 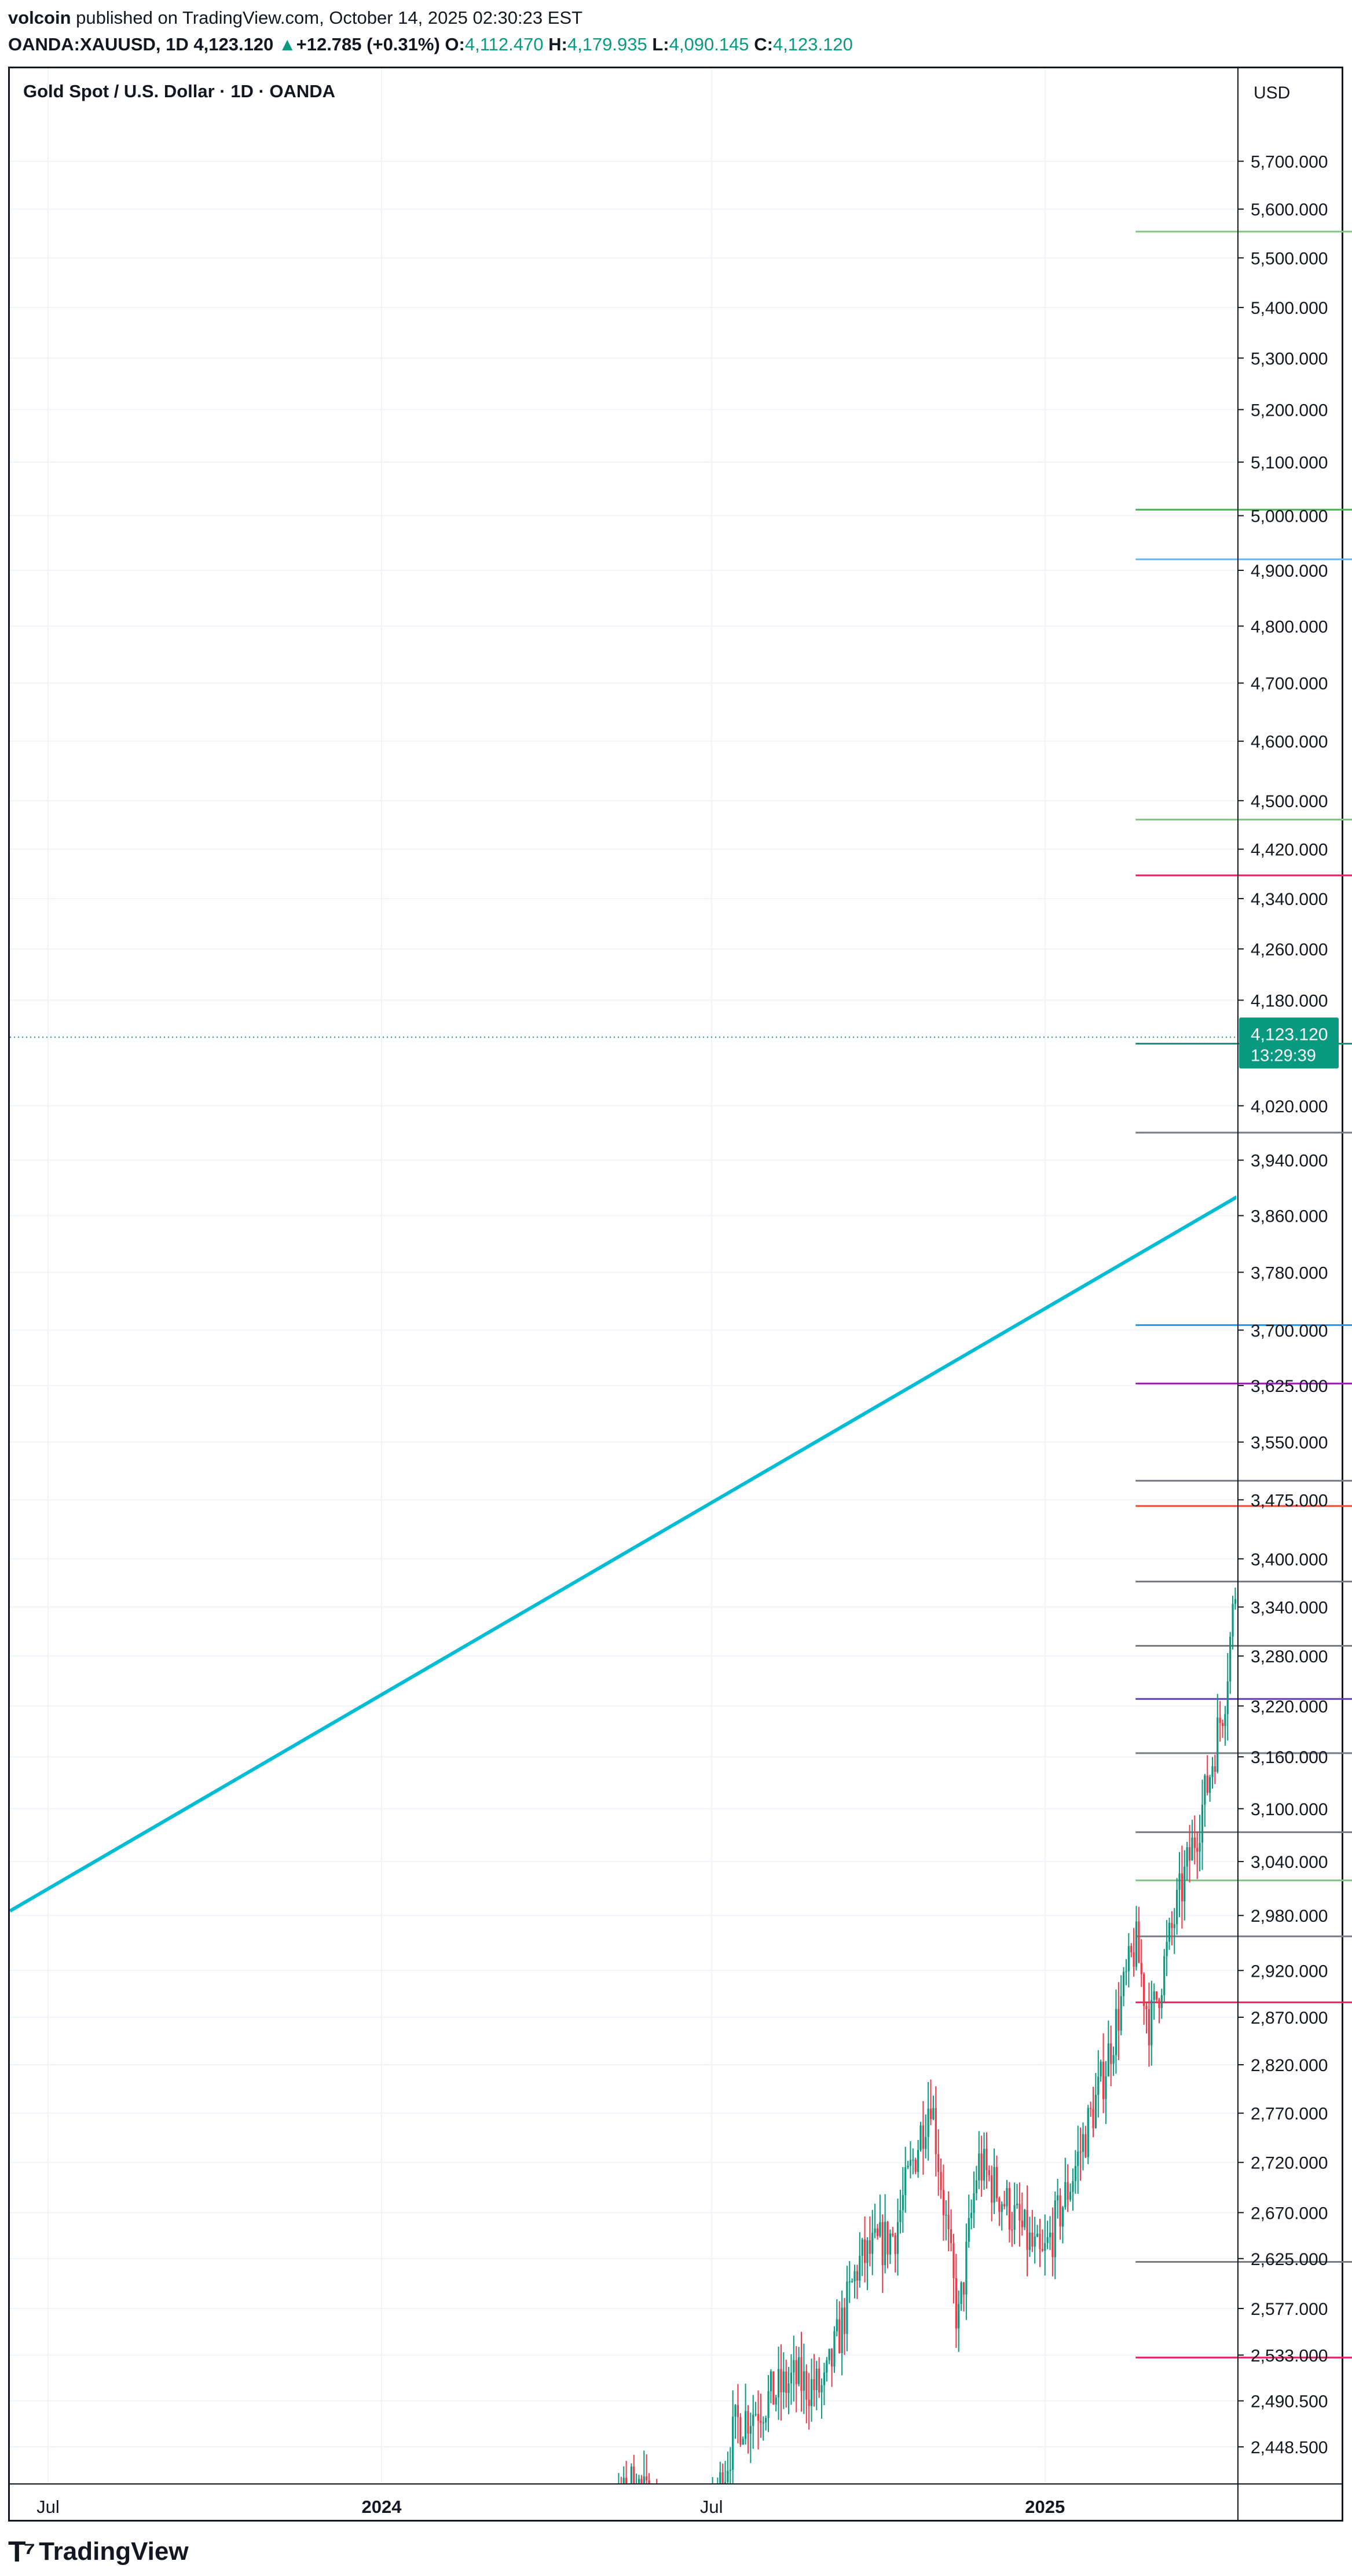 I want to click on low-label: L:, so click(x=660, y=44).